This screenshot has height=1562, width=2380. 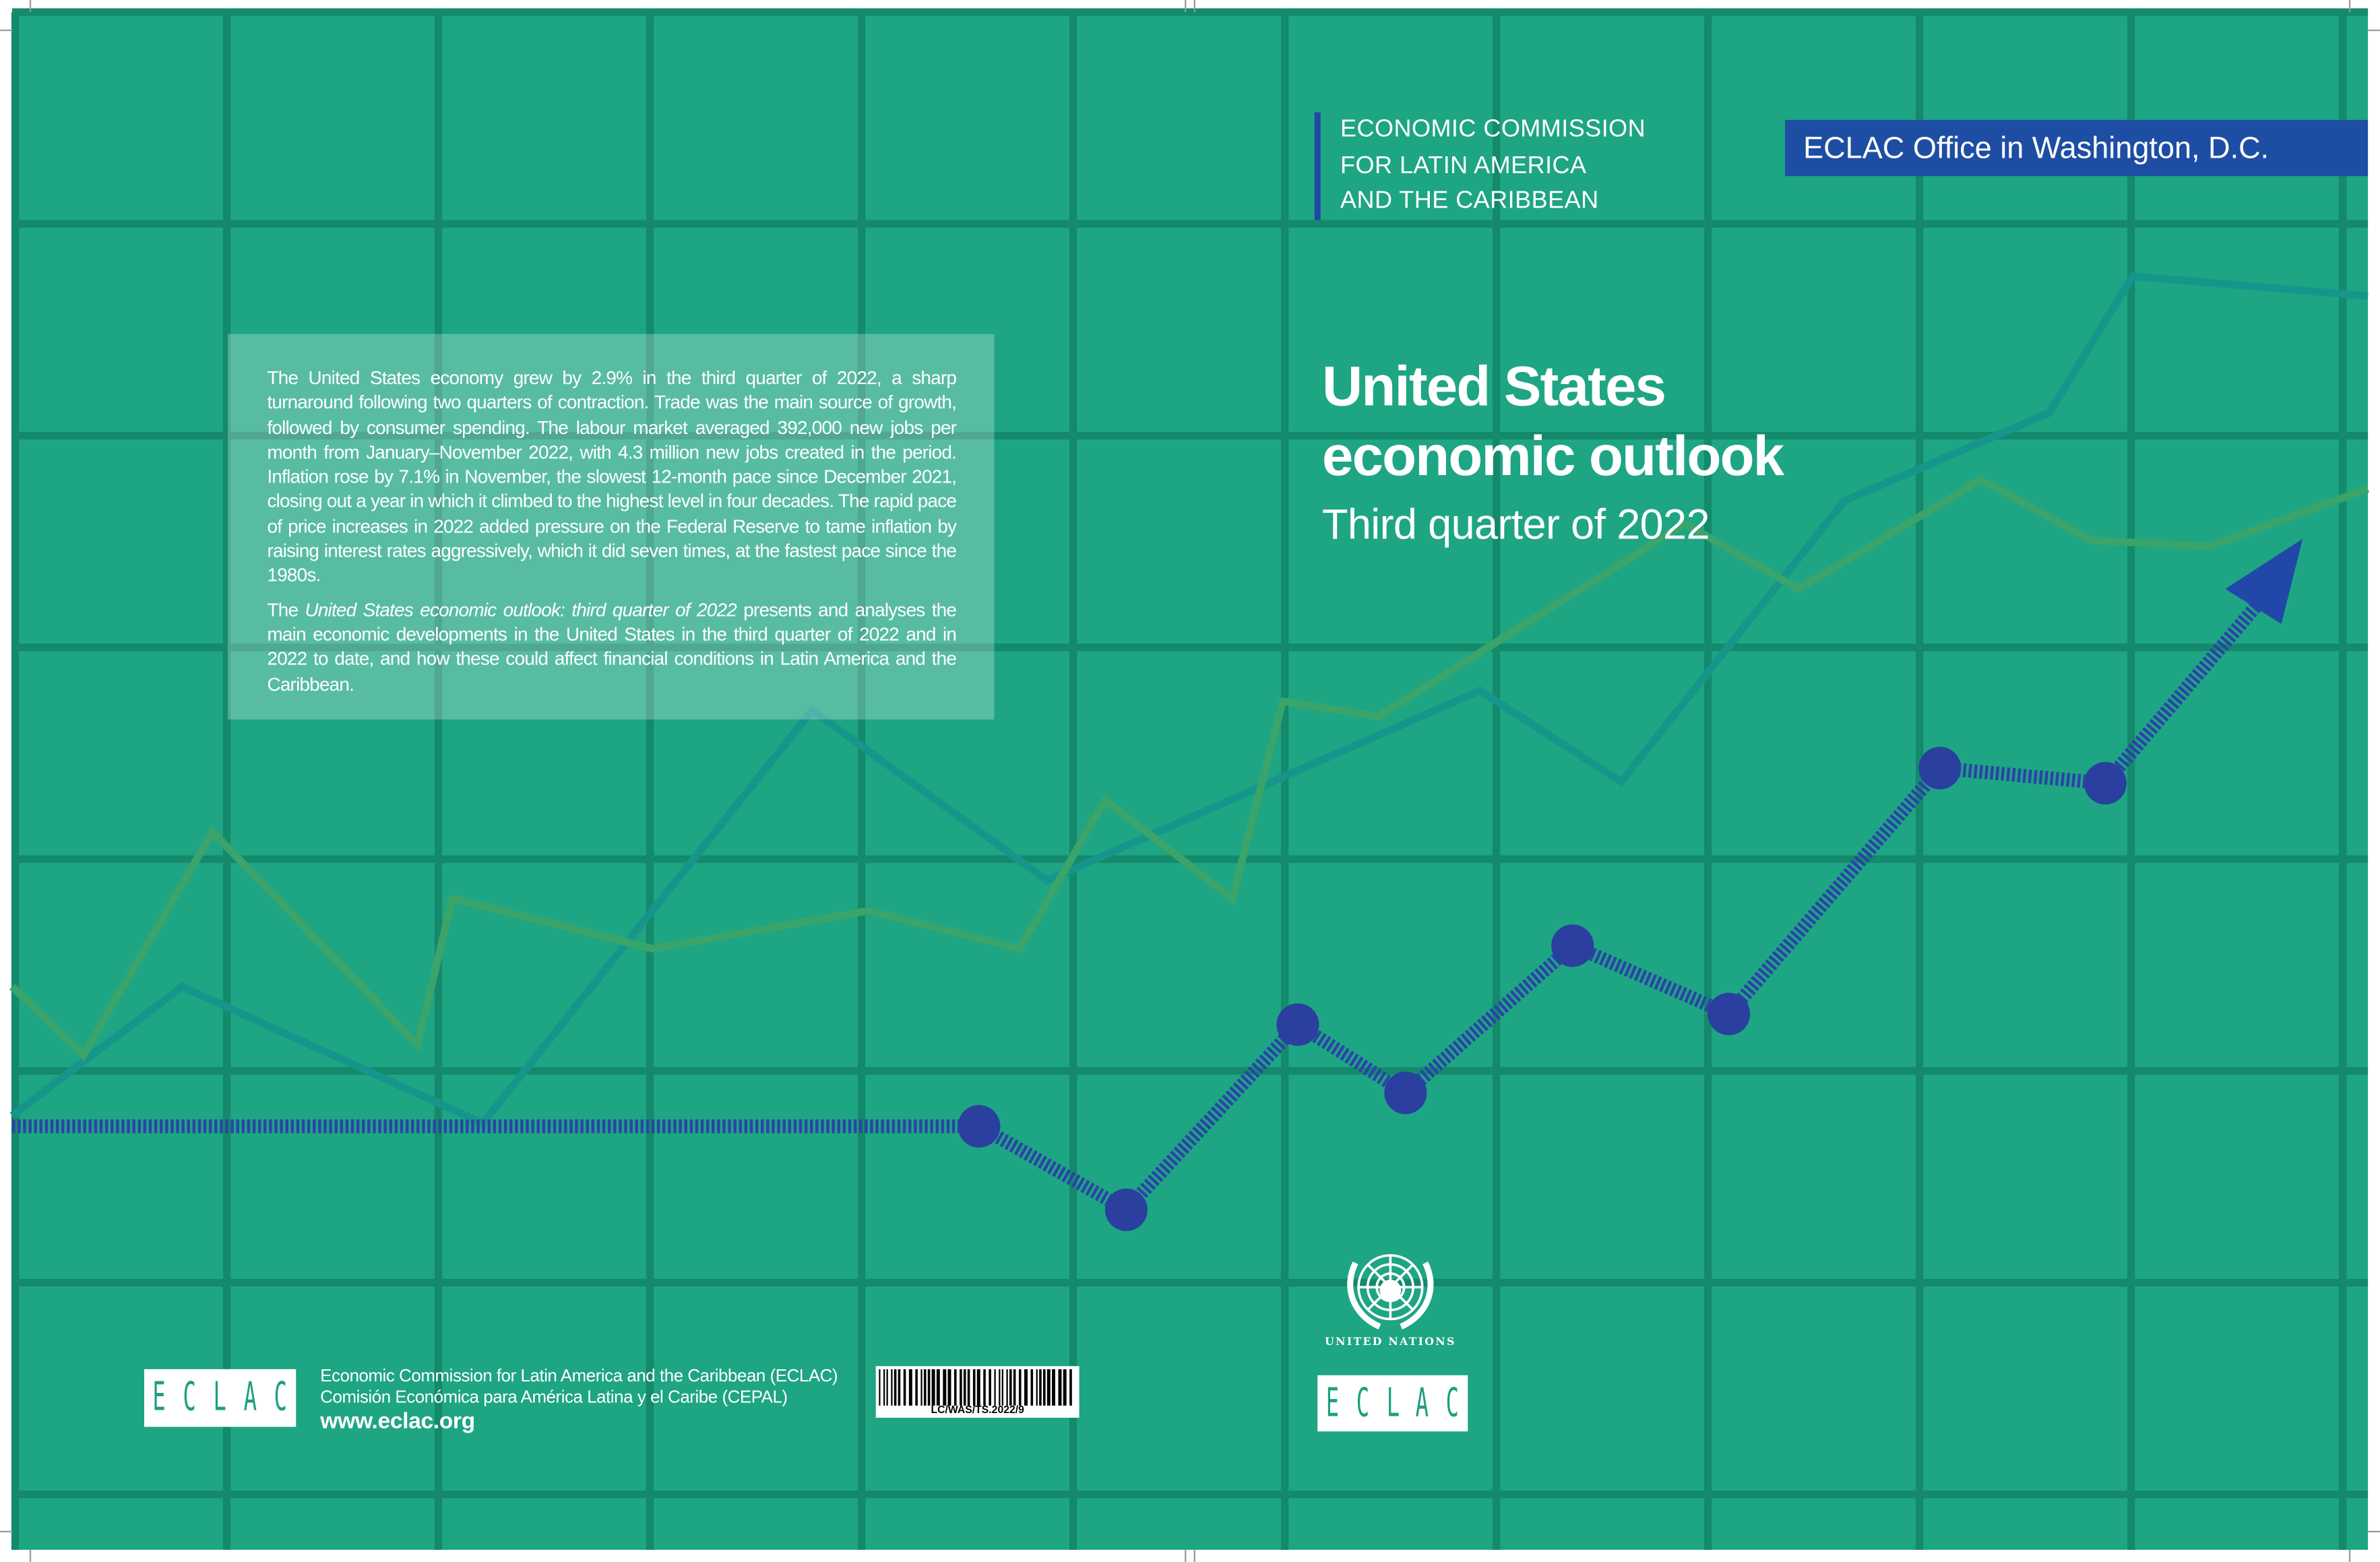 I want to click on website-link: www.eclac.org, so click(x=398, y=1421).